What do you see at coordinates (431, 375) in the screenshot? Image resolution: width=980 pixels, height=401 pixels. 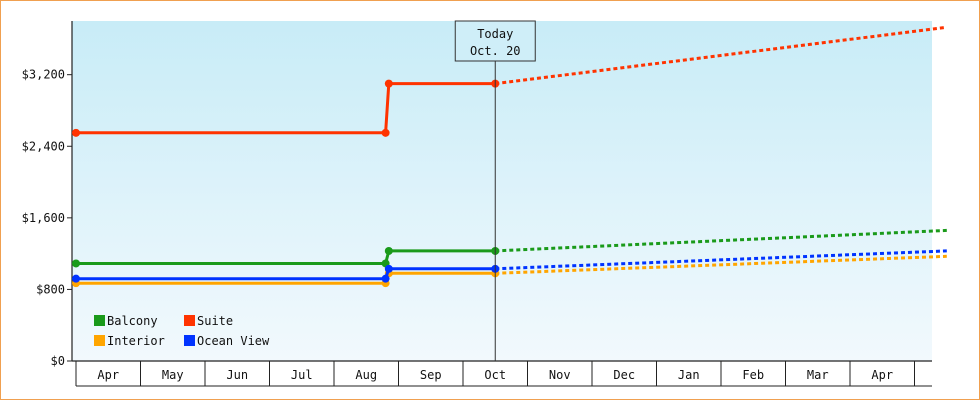 I see `x-tick-label: Sep` at bounding box center [431, 375].